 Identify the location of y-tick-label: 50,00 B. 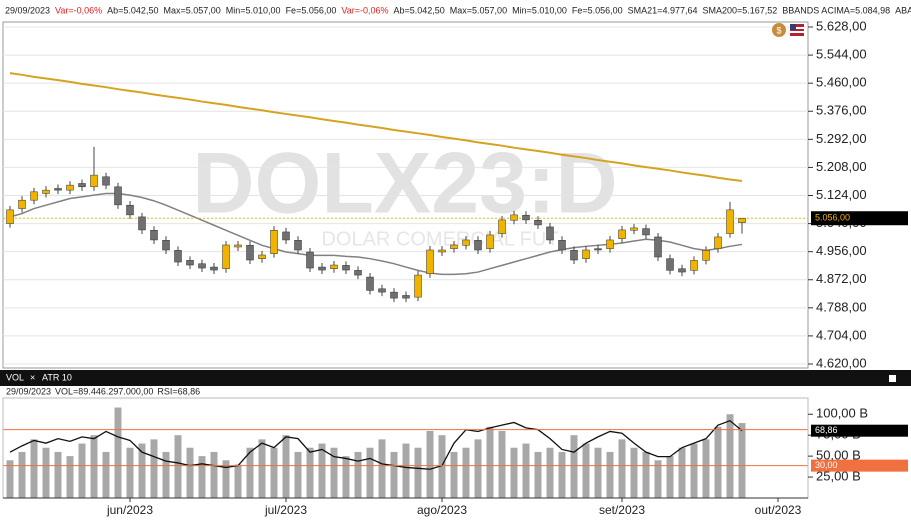
(838, 455).